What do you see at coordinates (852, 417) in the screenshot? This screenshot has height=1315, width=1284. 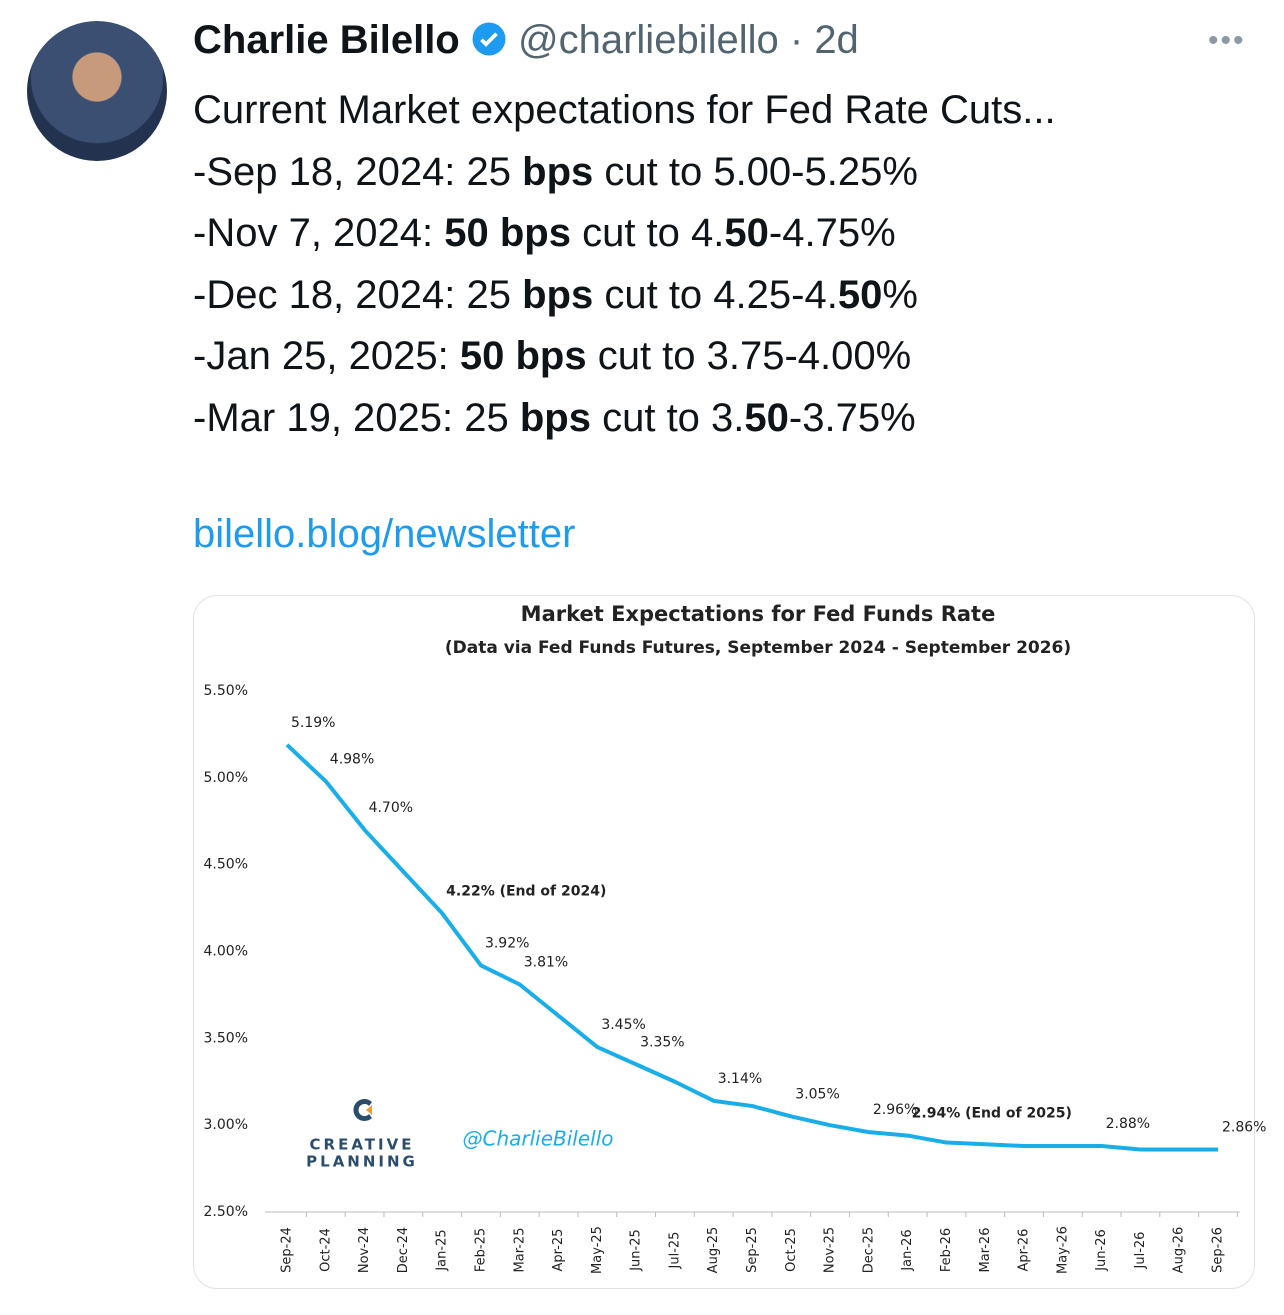 I see `text-segment: -3.75%` at bounding box center [852, 417].